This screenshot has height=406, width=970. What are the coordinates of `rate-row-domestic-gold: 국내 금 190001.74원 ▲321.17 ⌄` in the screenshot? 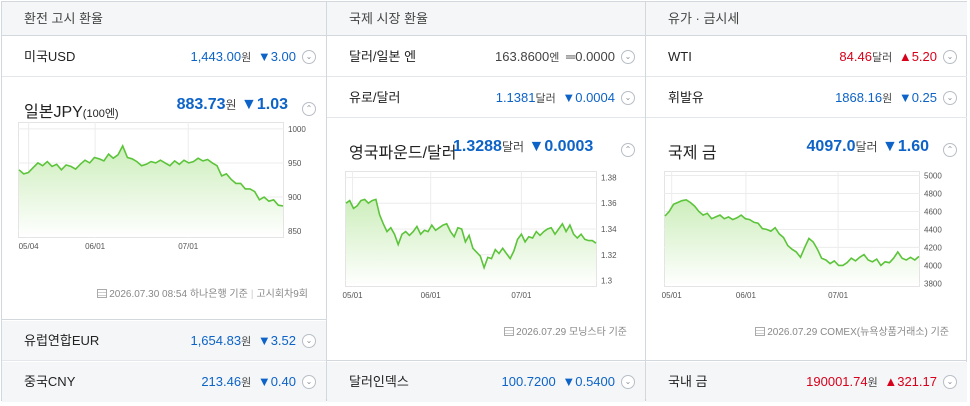 It's located at (806, 382).